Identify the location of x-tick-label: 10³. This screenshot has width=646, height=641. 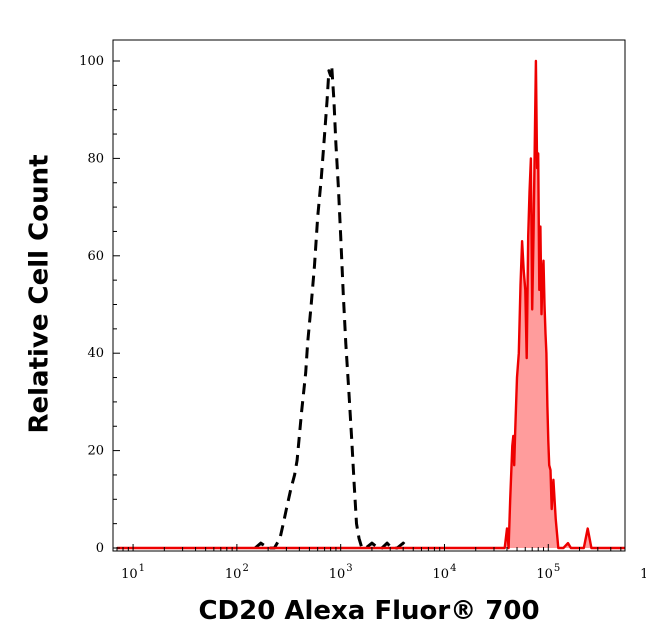
(341, 572).